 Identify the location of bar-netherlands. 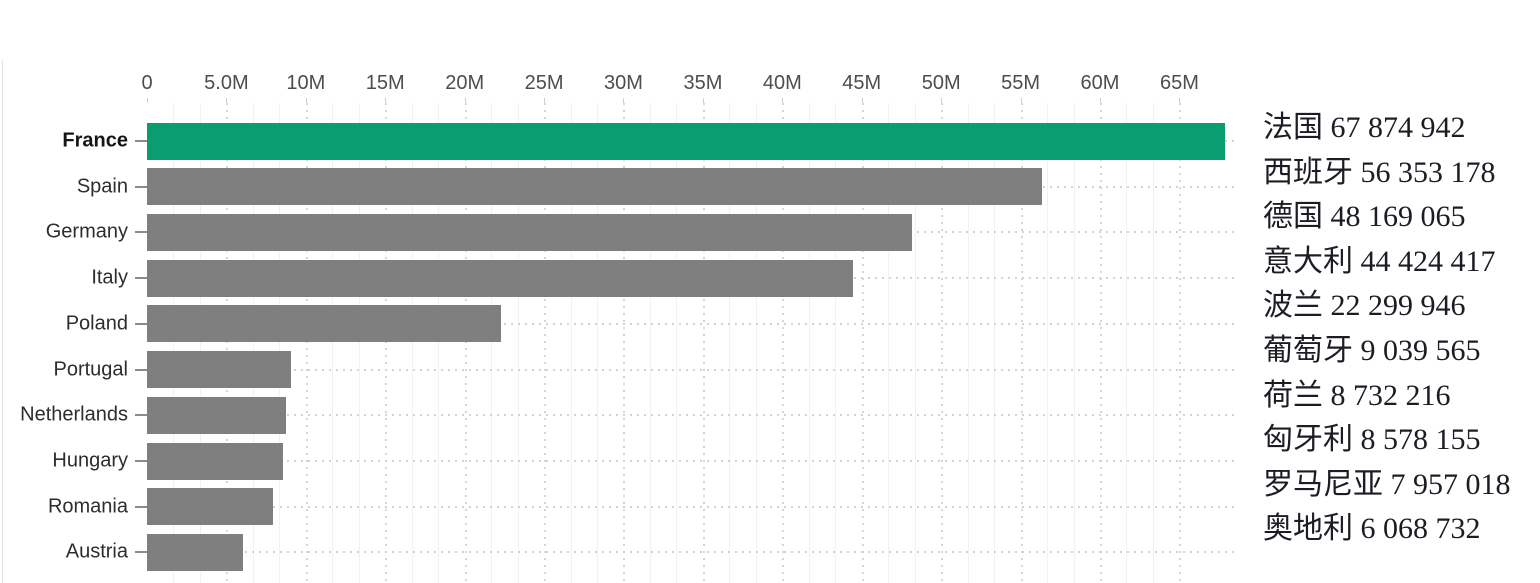
(216, 415).